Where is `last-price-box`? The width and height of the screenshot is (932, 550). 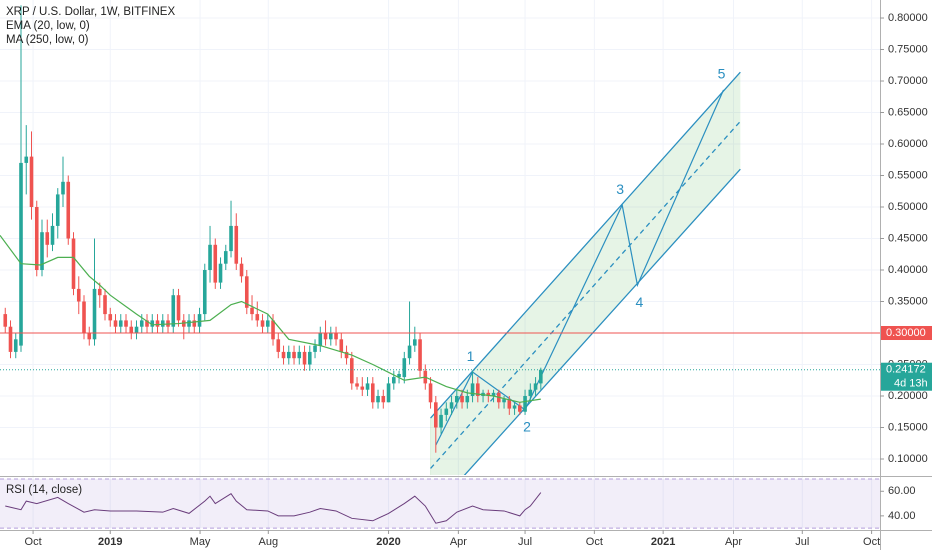 last-price-box is located at coordinates (906, 376).